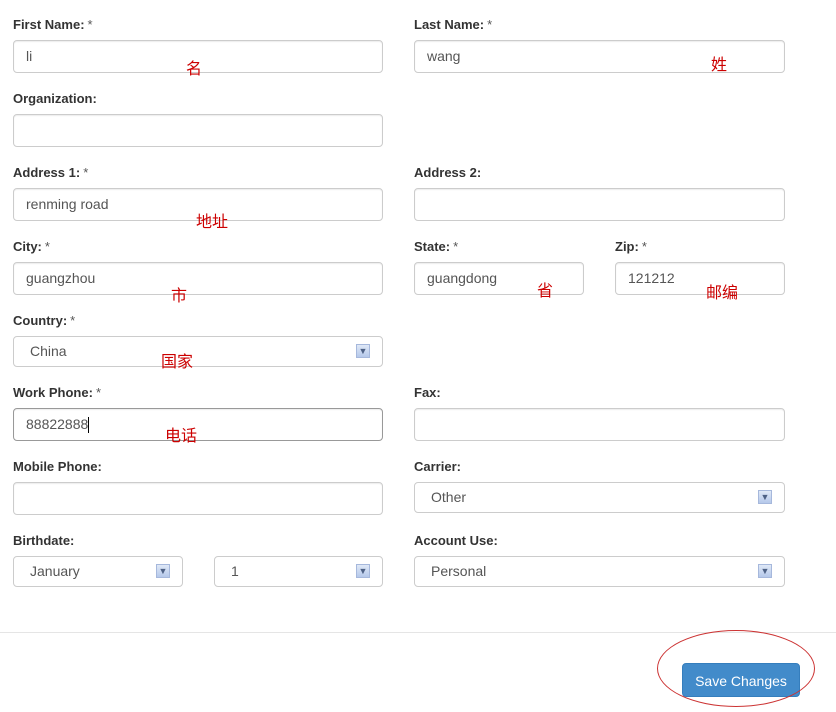 The height and width of the screenshot is (712, 836). I want to click on annotation-country: 国家, so click(177, 361).